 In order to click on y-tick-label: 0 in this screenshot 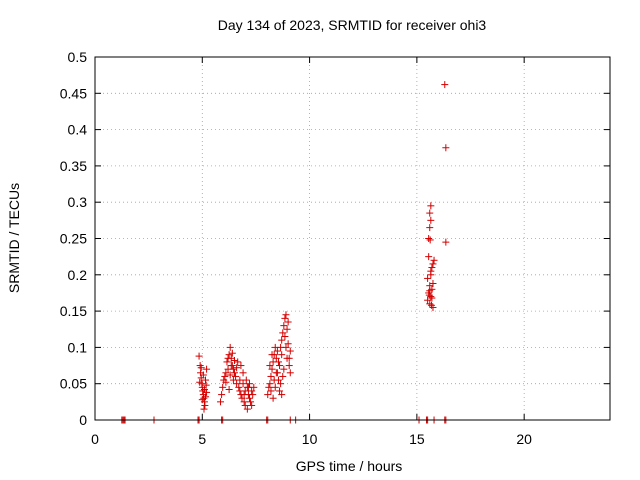, I will do `click(83, 420)`.